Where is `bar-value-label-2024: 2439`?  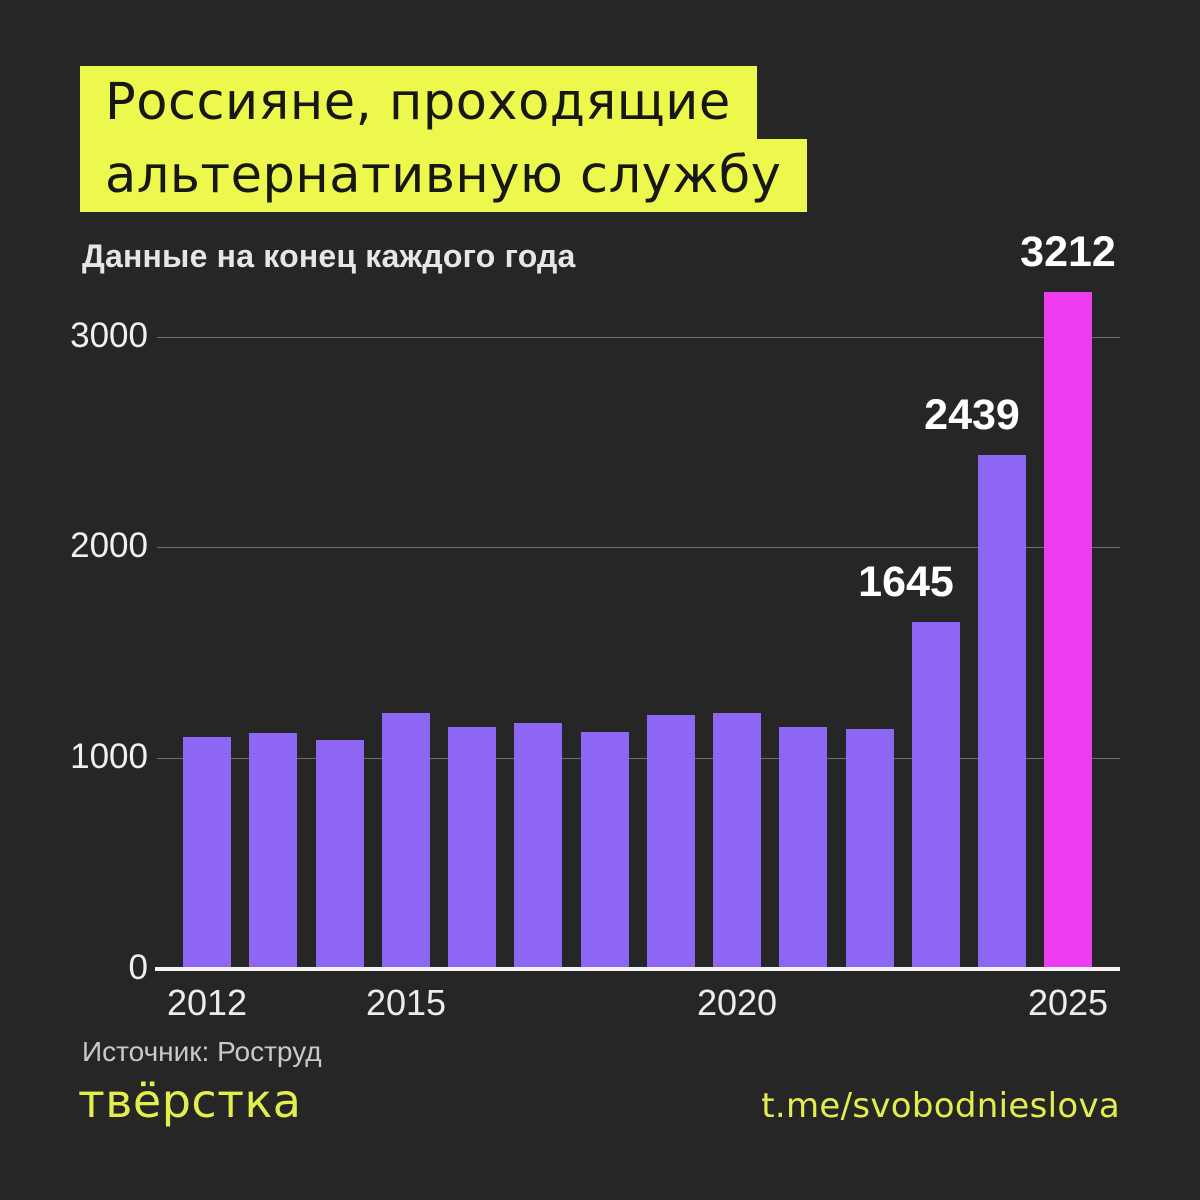
bar-value-label-2024: 2439 is located at coordinates (972, 415).